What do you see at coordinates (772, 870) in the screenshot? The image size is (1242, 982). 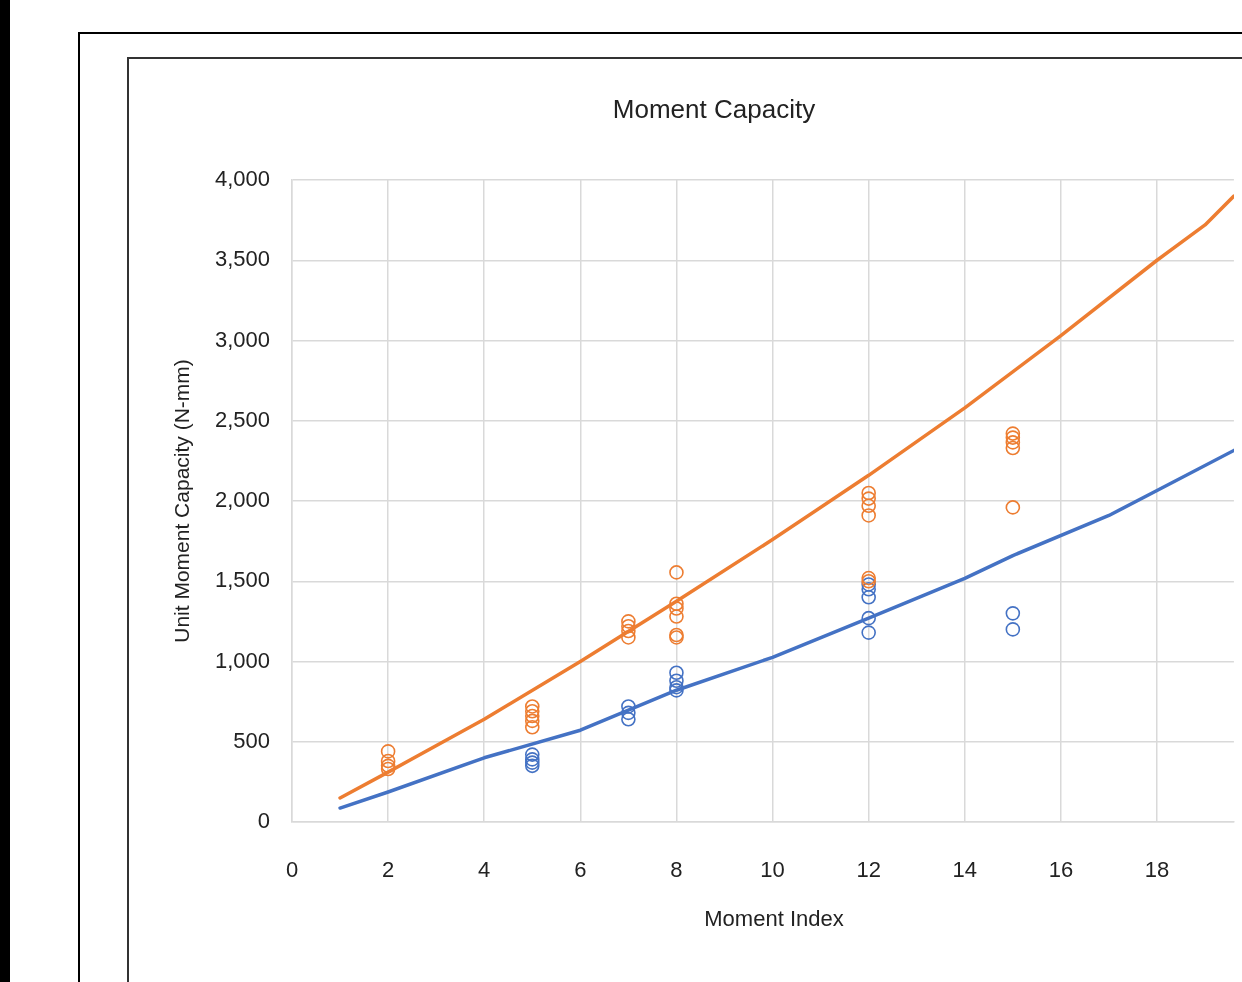 I see `x-tick-label: 10` at bounding box center [772, 870].